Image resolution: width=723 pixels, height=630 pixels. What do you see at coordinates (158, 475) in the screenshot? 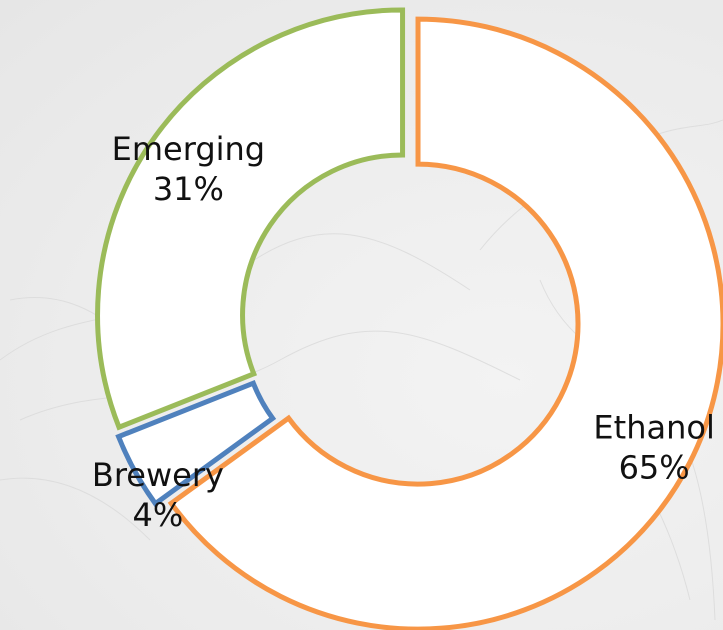
I see `slice-label-brewery: Brewery` at bounding box center [158, 475].